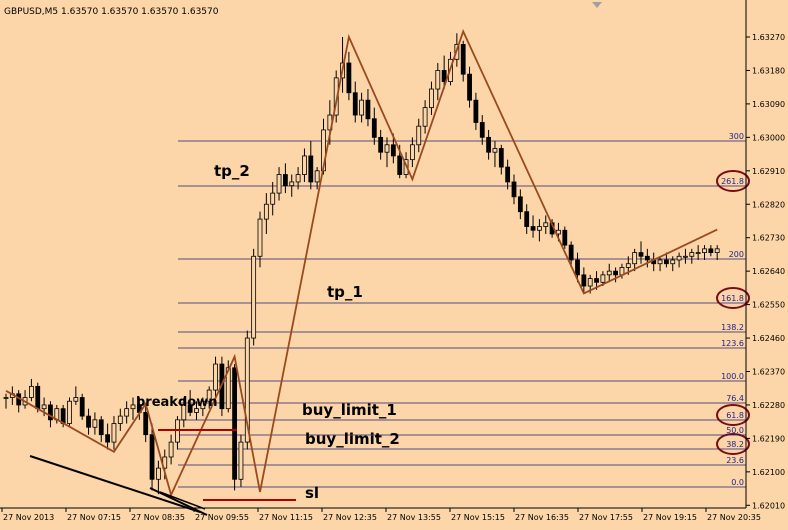 This screenshot has width=788, height=530. What do you see at coordinates (768, 405) in the screenshot?
I see `y-tick-label: 1.62280` at bounding box center [768, 405].